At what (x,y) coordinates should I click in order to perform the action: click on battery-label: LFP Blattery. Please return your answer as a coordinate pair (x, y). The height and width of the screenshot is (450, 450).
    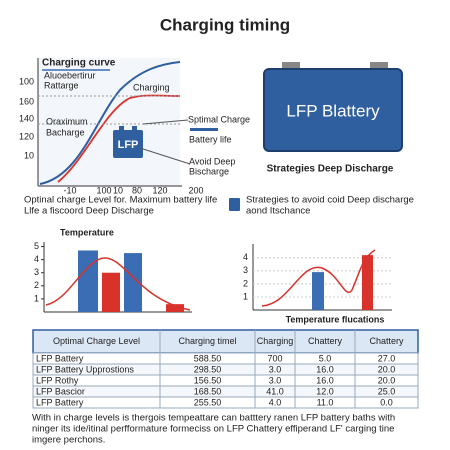
    Looking at the image, I should click on (333, 110).